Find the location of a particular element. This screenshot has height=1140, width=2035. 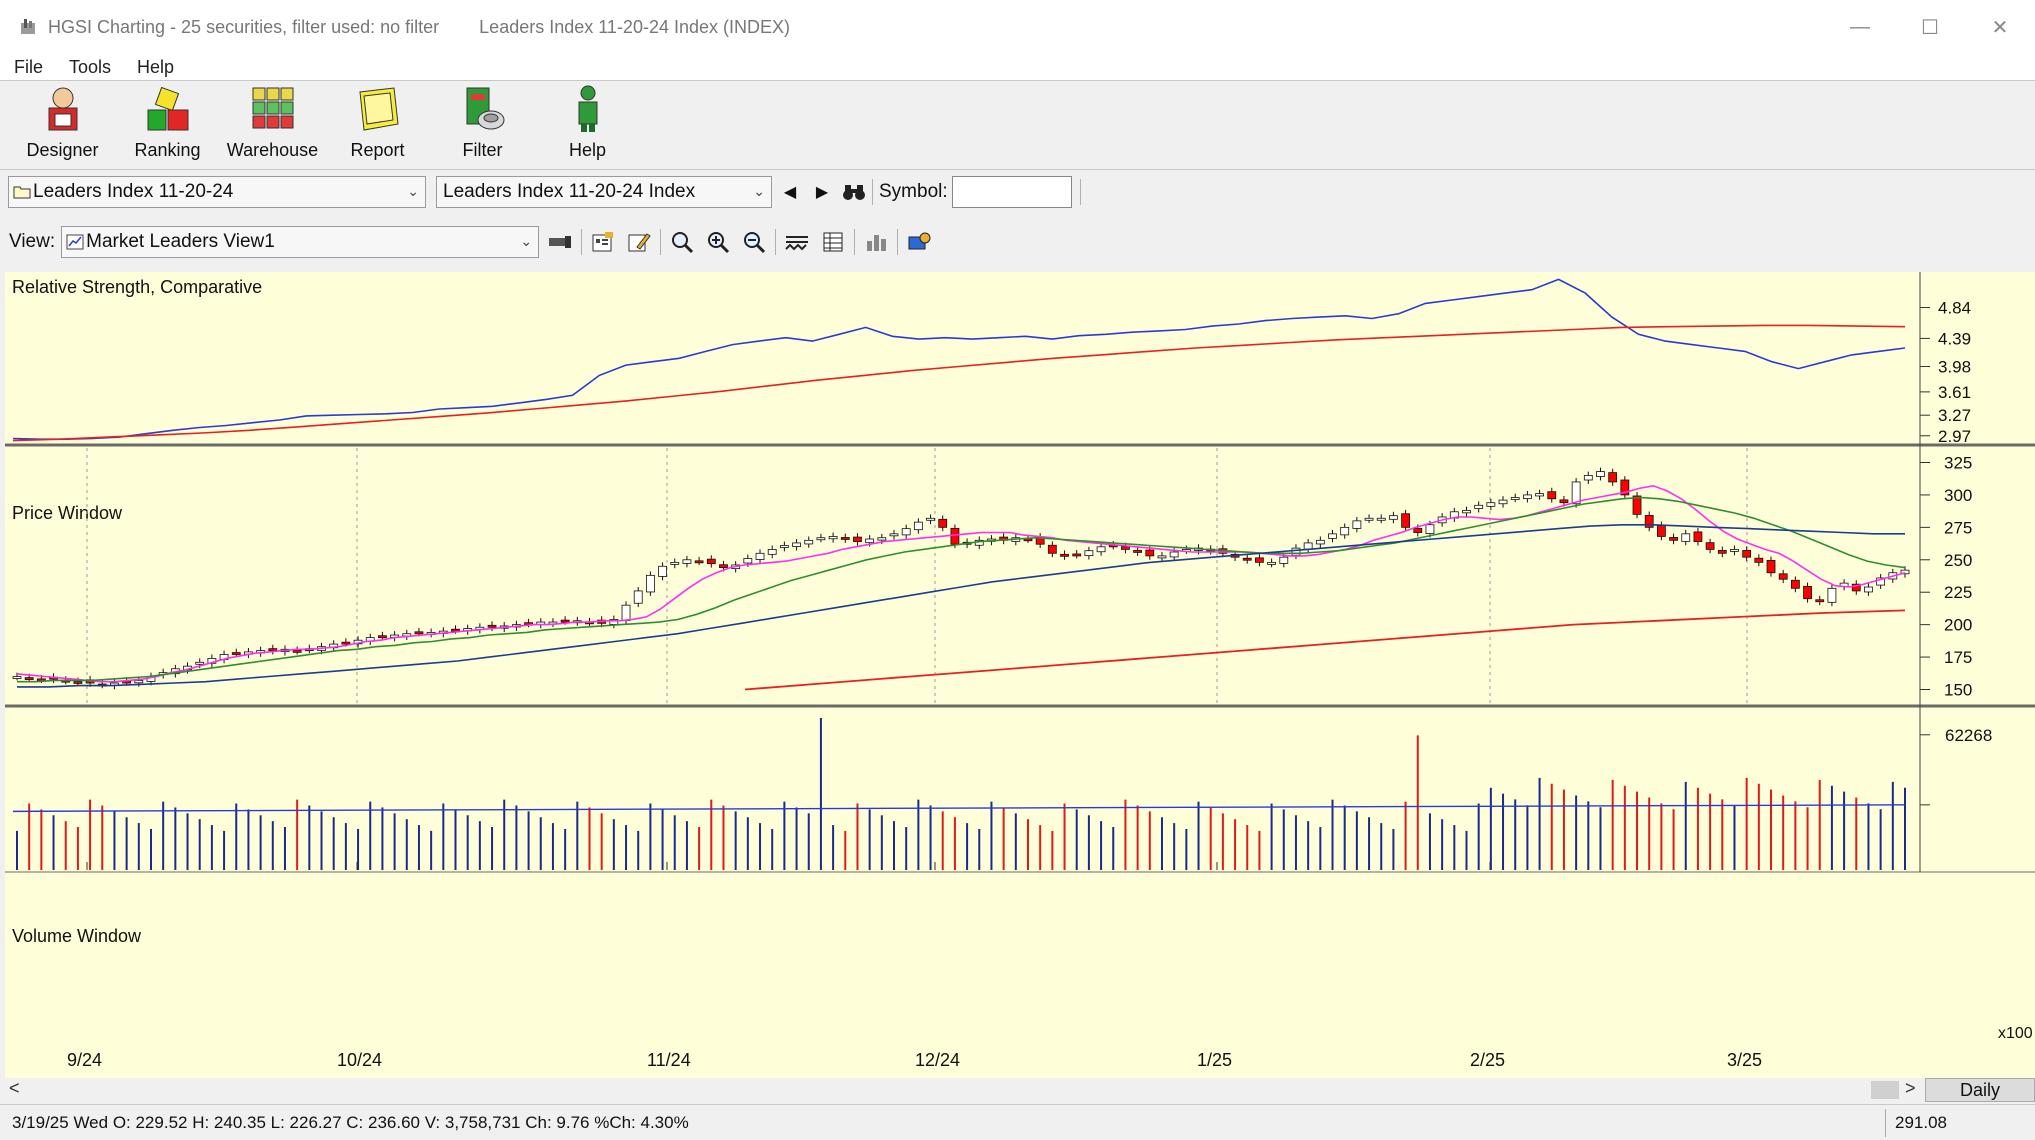

price-pane-title: Price Window is located at coordinates (67, 513).